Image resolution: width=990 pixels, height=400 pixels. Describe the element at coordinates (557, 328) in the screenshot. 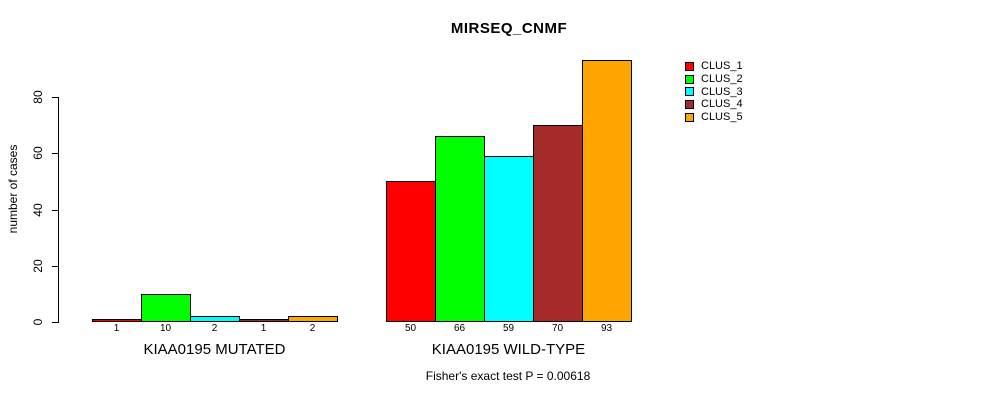

I see `bar-value-label: 70` at that location.